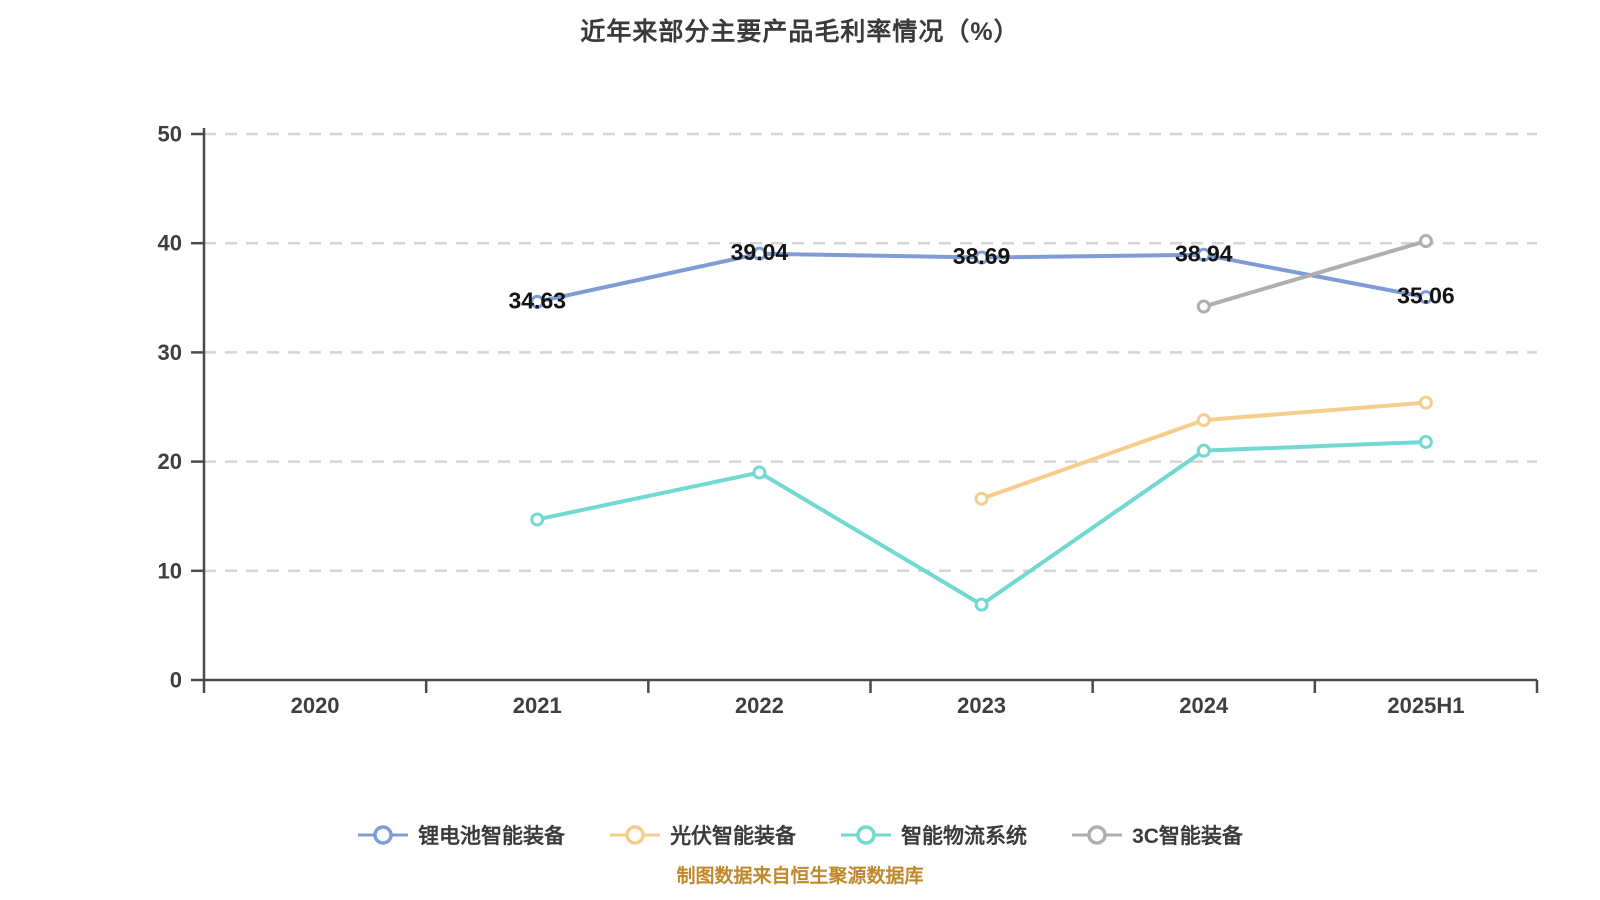 The image size is (1600, 900). Describe the element at coordinates (170, 461) in the screenshot. I see `y-tick-label: 20` at that location.